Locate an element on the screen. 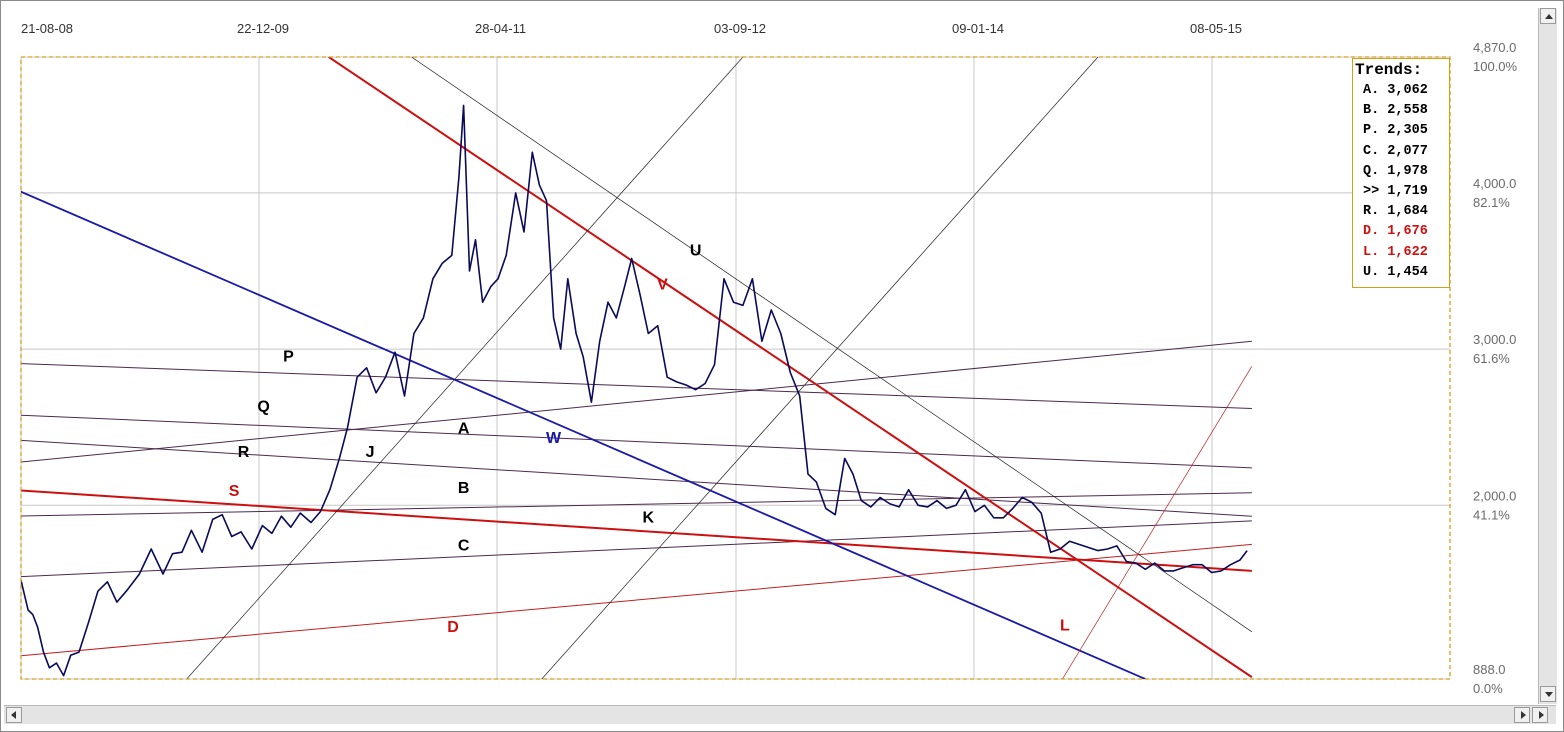 The height and width of the screenshot is (732, 1564). line-label-C: C is located at coordinates (464, 546).